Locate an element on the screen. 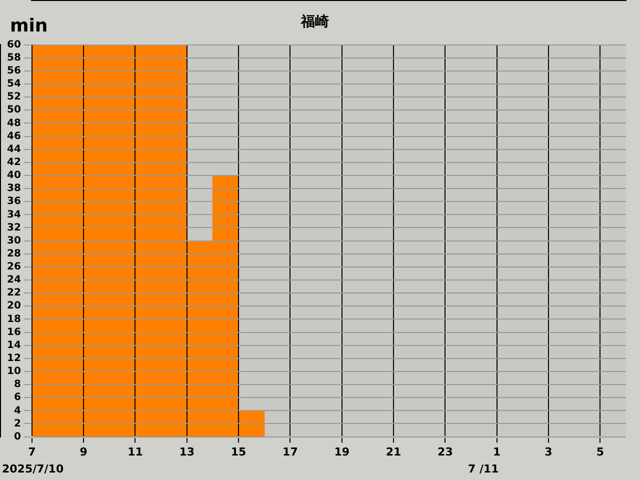  y-tick-label: 48 is located at coordinates (13, 123).